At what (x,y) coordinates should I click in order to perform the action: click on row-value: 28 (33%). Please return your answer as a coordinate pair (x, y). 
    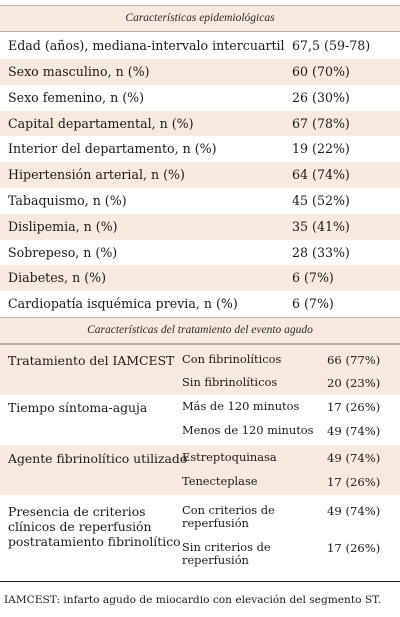
    Looking at the image, I should click on (321, 252).